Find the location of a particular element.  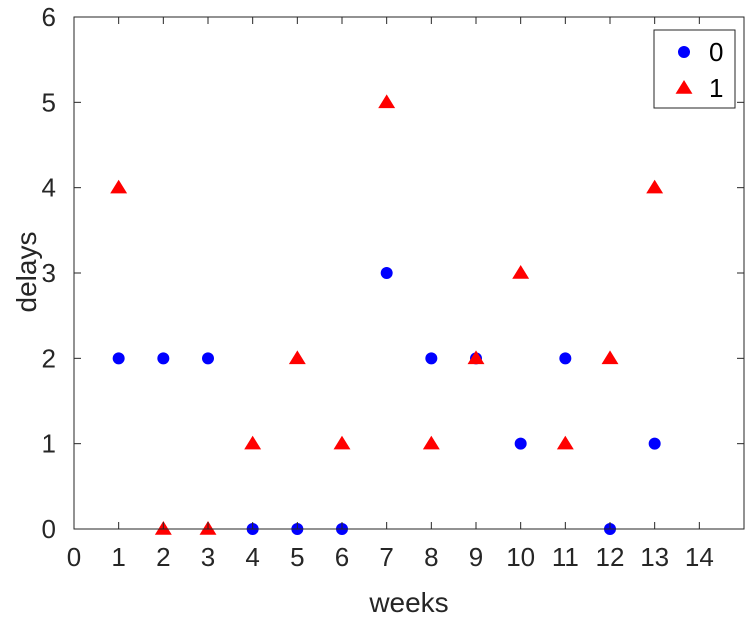

y-tick-label: 2 is located at coordinates (49, 358).